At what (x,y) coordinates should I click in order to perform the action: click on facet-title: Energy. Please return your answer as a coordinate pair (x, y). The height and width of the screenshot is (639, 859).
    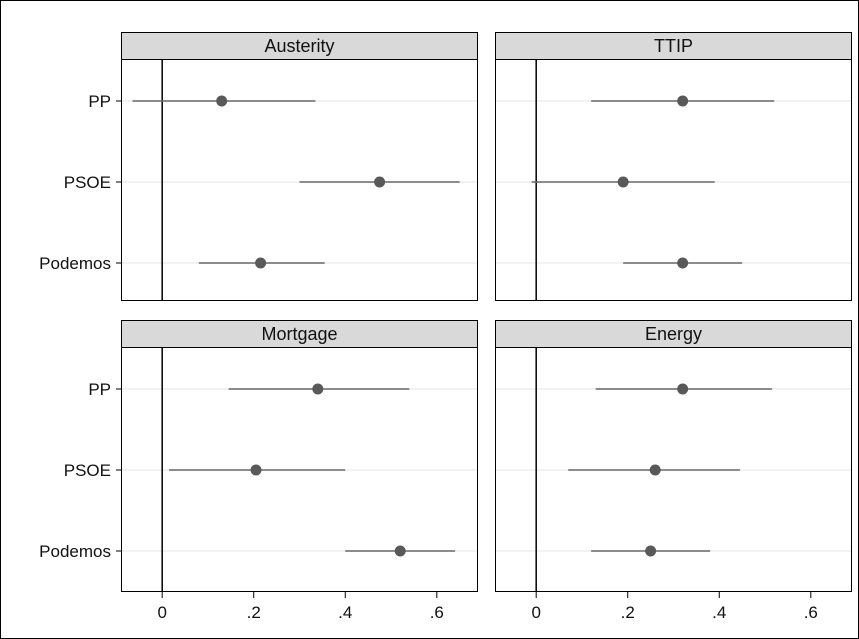
    Looking at the image, I should click on (673, 334).